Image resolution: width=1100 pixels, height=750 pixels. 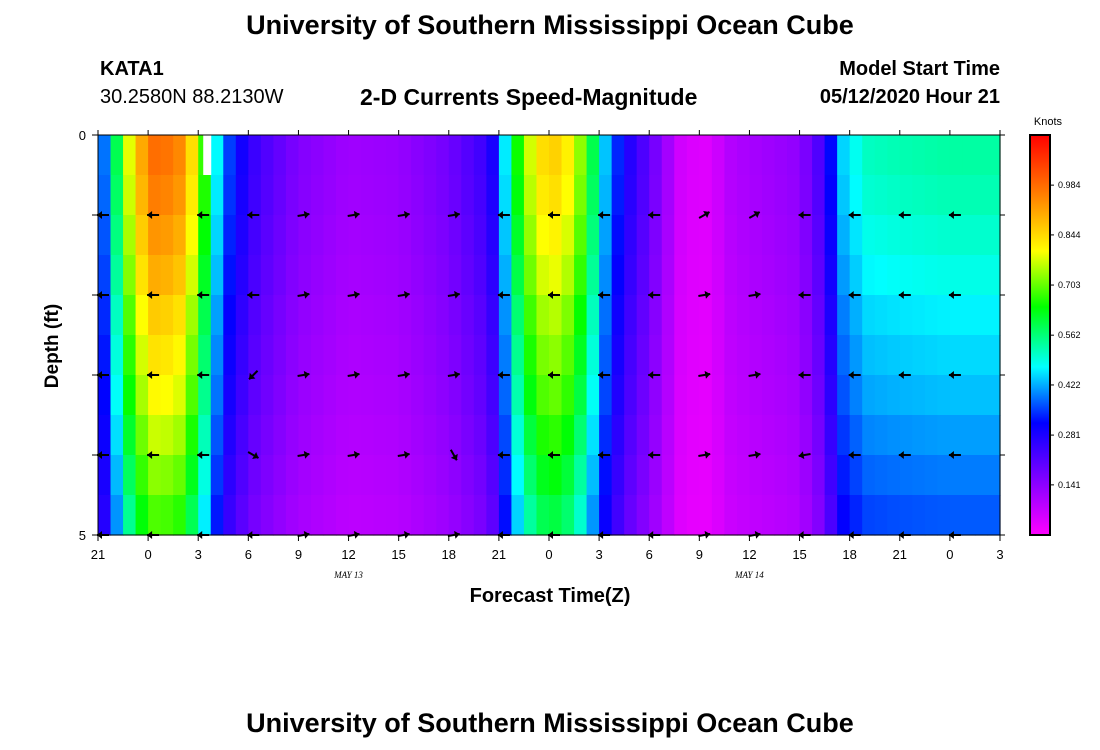 I want to click on x-axis-label: Forecast Time(Z), so click(x=550, y=596).